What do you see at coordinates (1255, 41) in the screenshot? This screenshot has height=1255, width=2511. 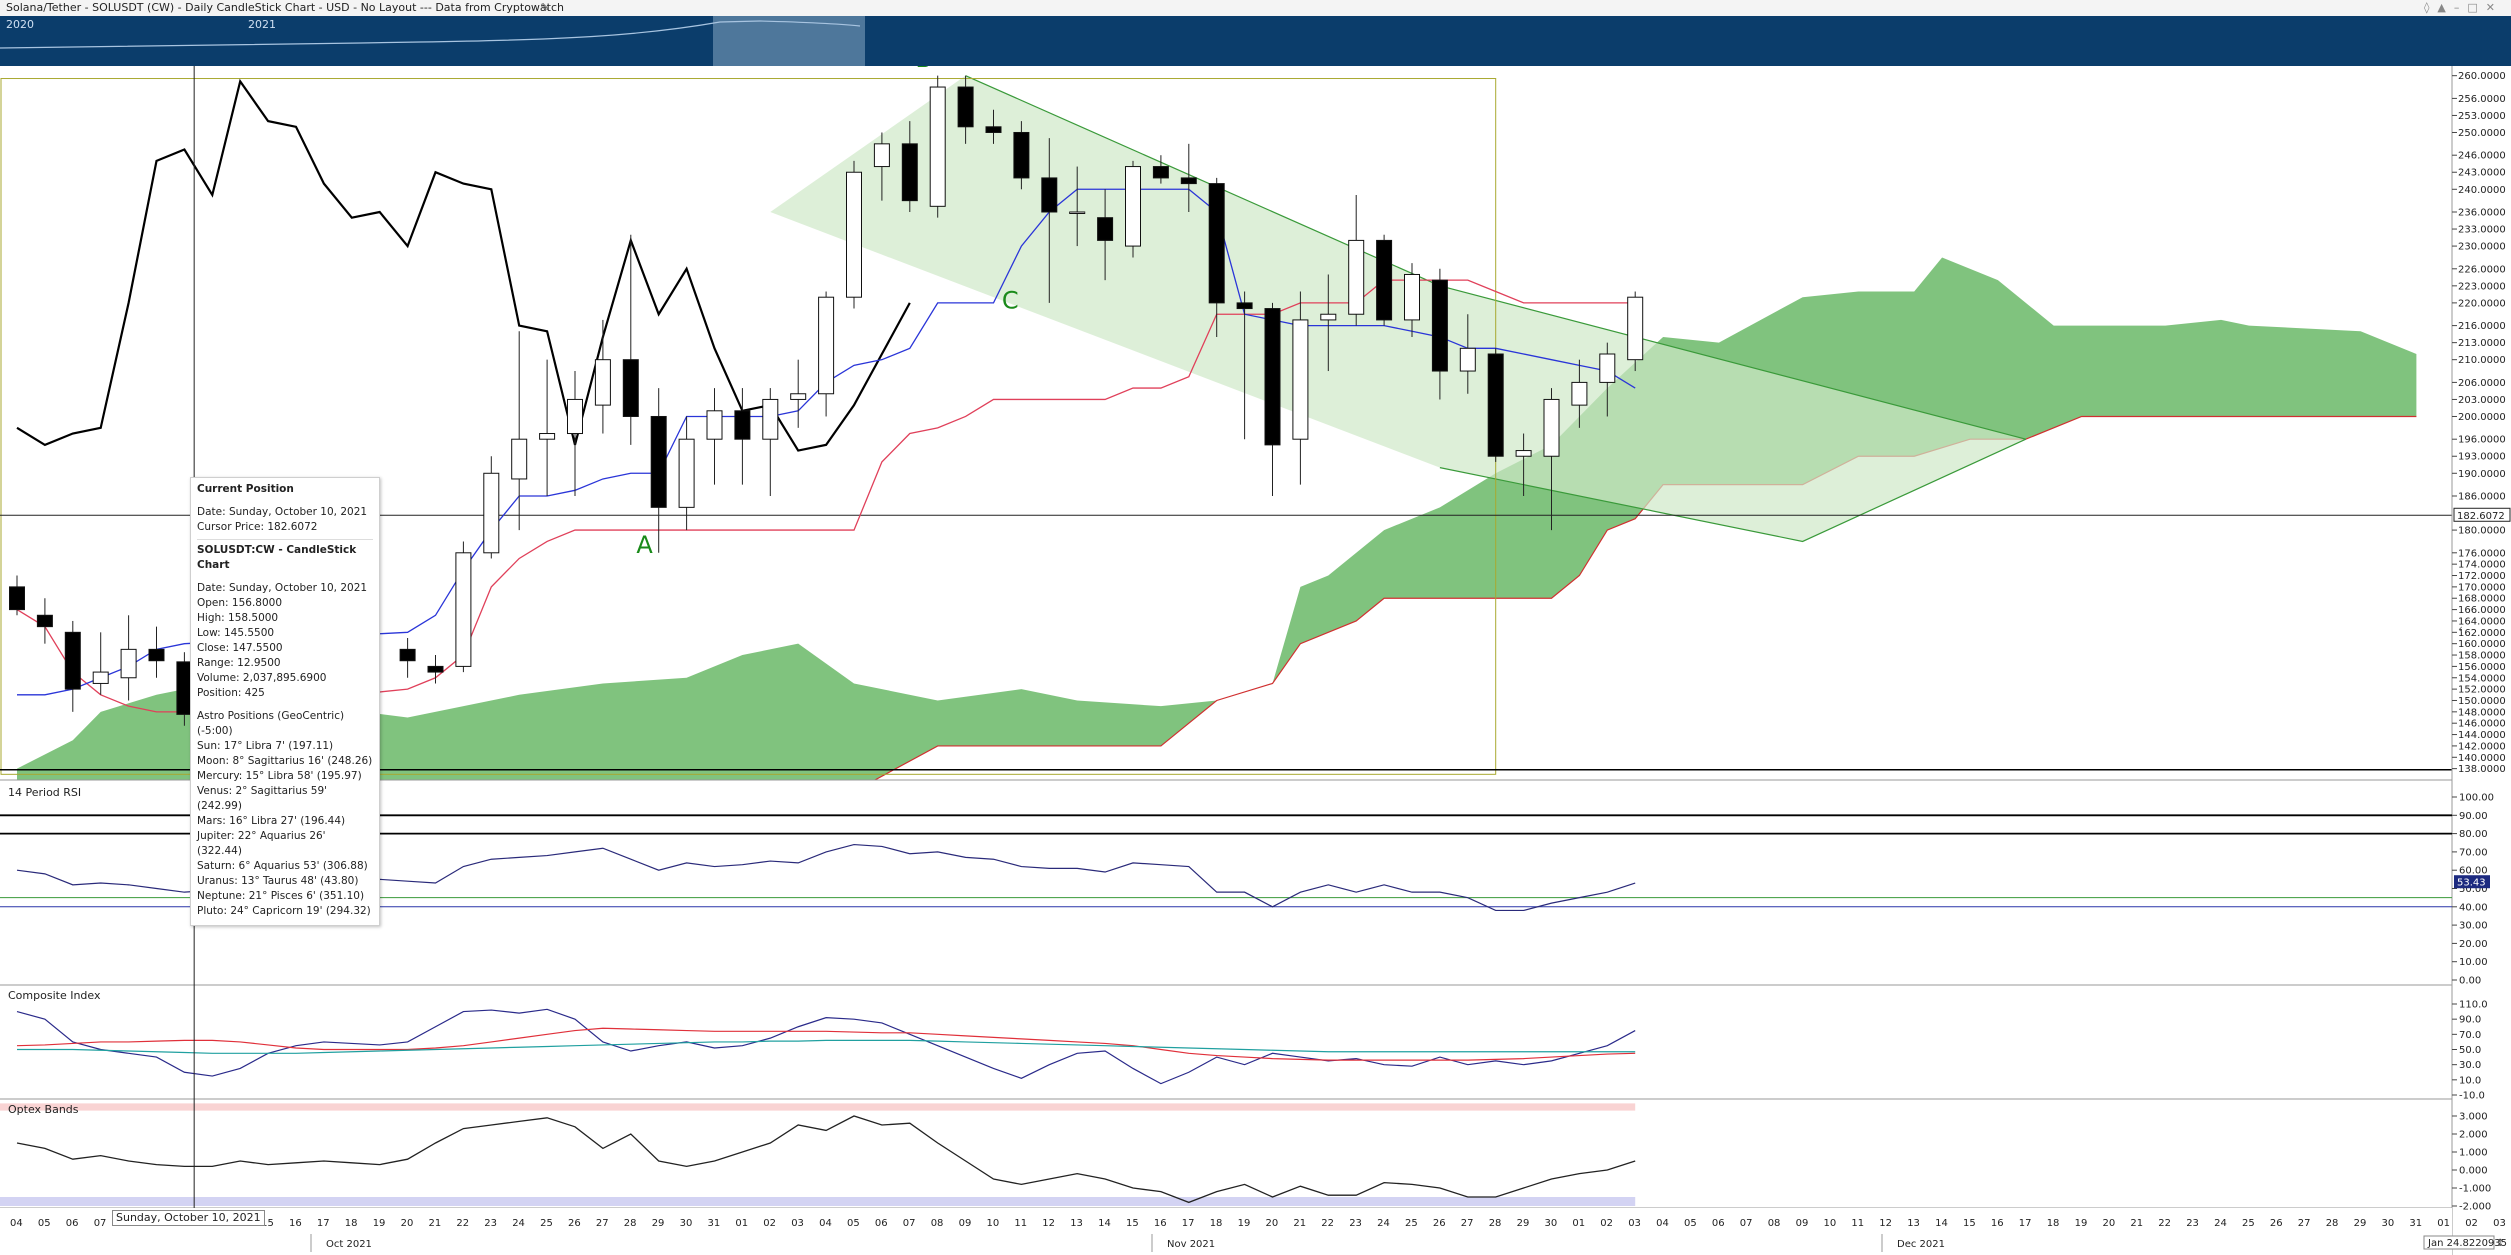 I see `overview-navigator: 2020 2021` at bounding box center [1255, 41].